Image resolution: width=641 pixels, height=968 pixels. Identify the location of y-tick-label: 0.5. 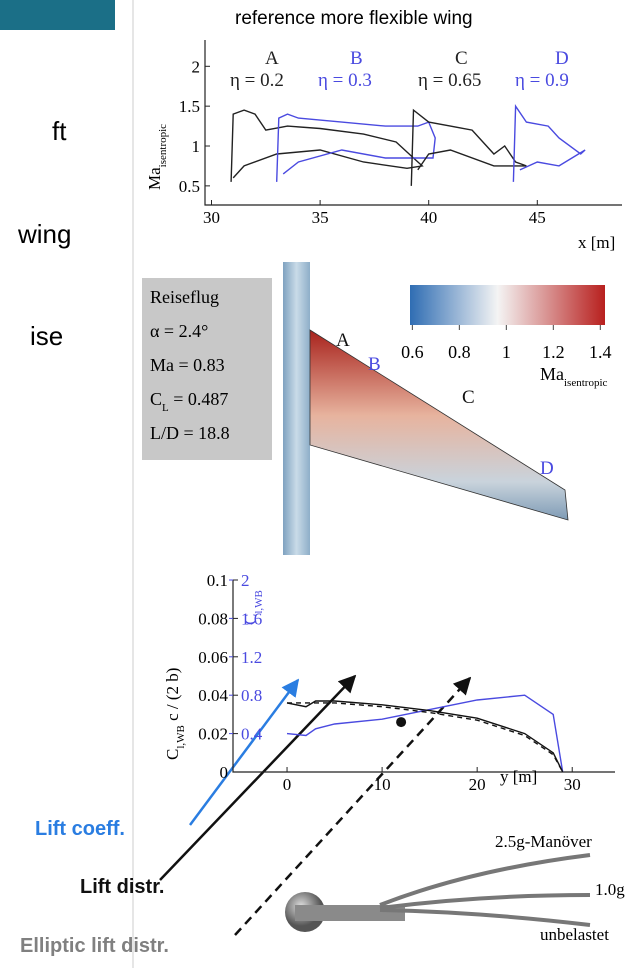
(189, 186).